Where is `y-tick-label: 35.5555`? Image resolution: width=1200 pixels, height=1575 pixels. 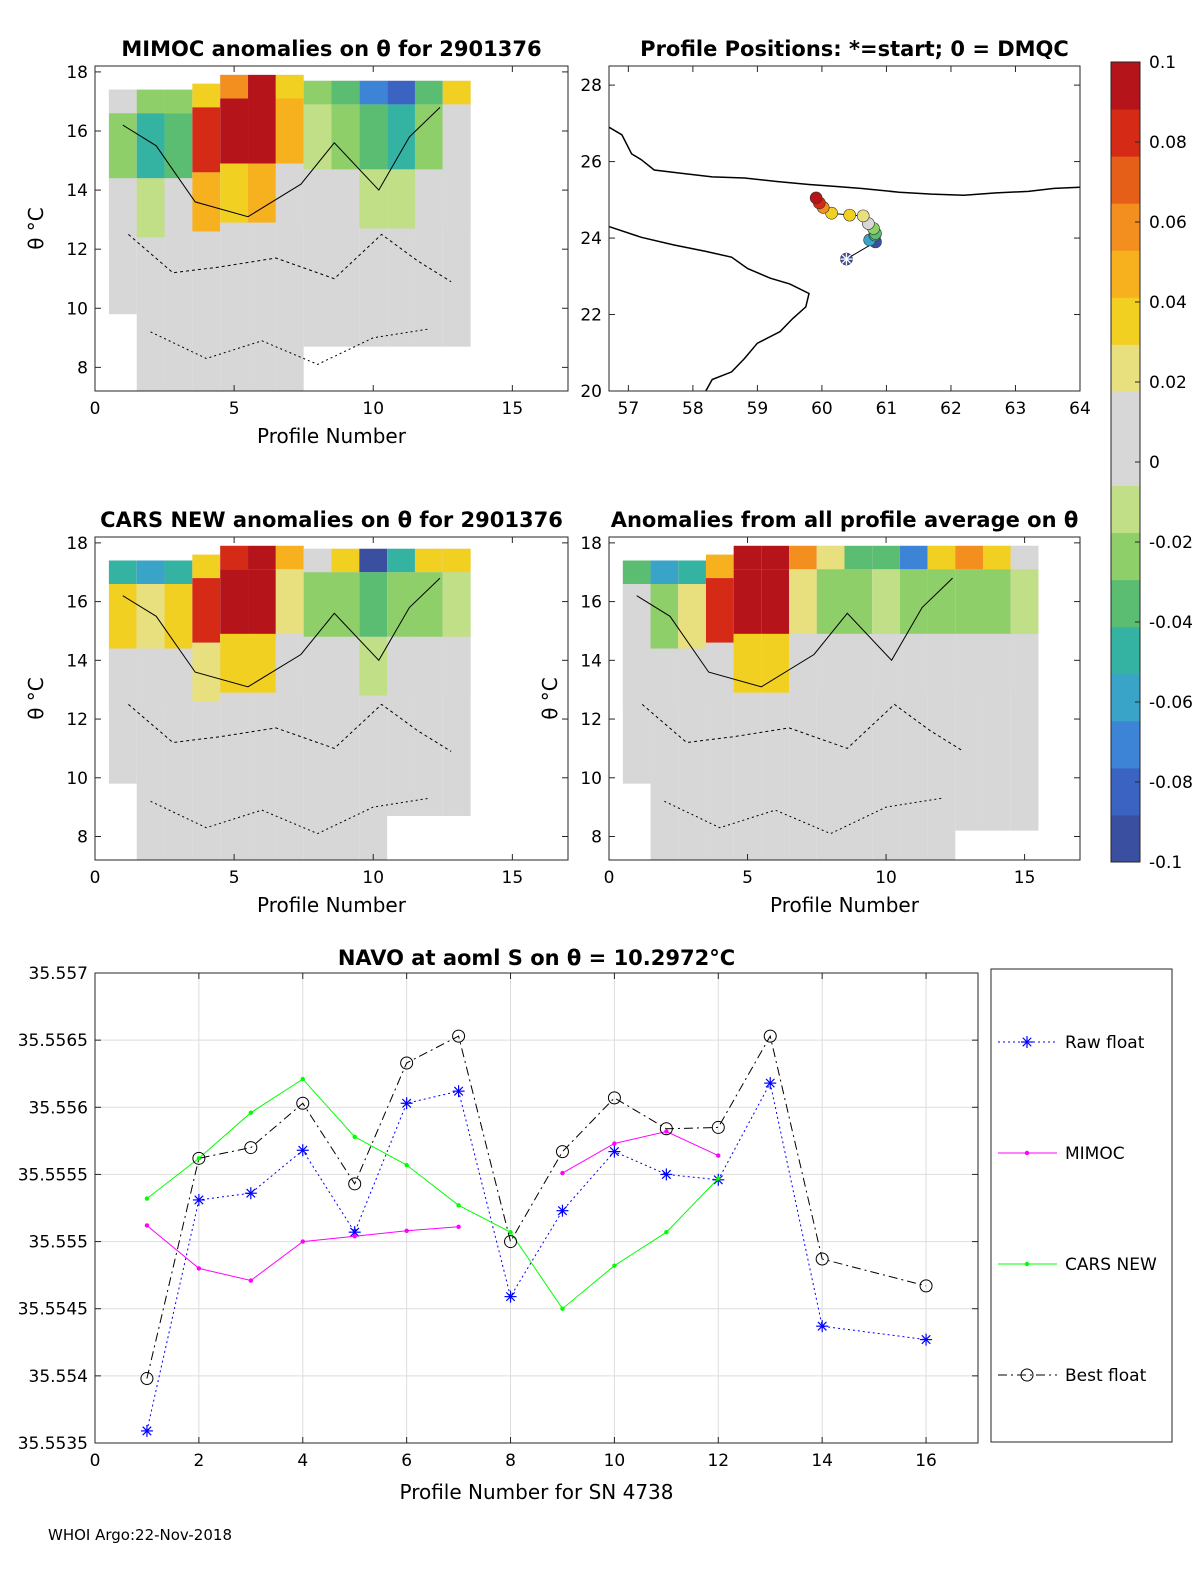
y-tick-label: 35.5555 is located at coordinates (53, 1175).